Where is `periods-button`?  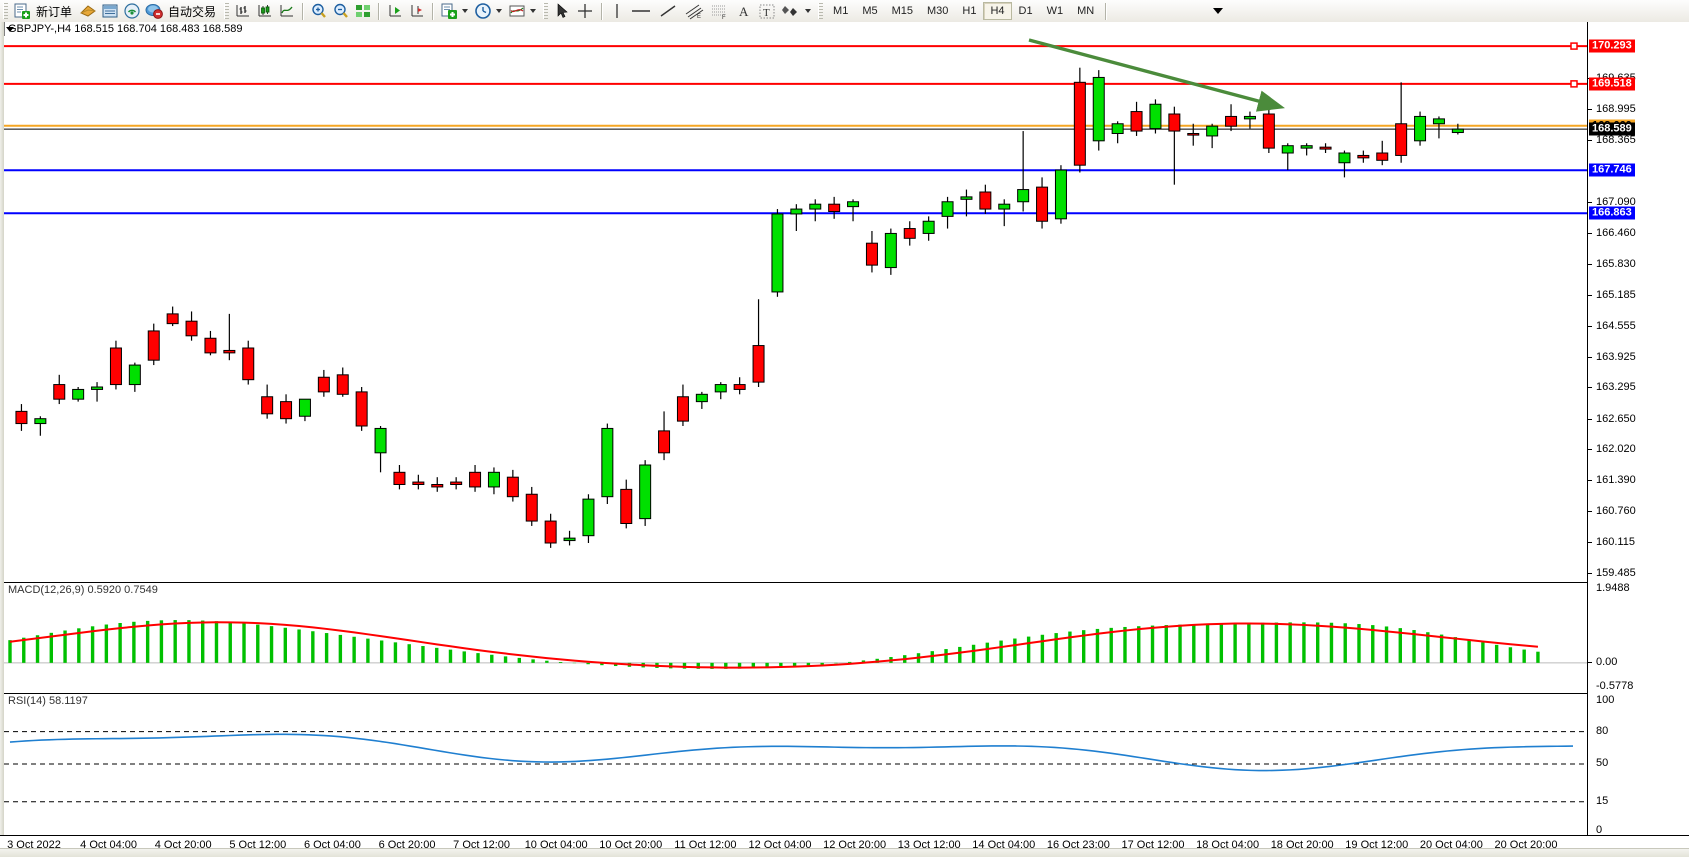 periods-button is located at coordinates (489, 11).